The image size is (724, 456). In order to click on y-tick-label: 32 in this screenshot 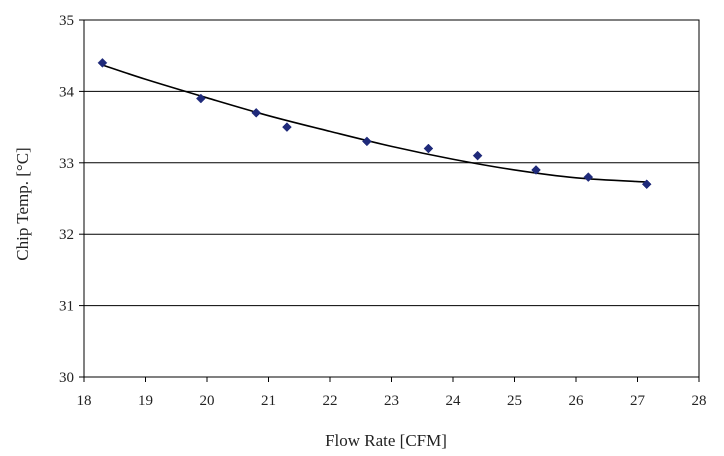, I will do `click(66, 235)`.